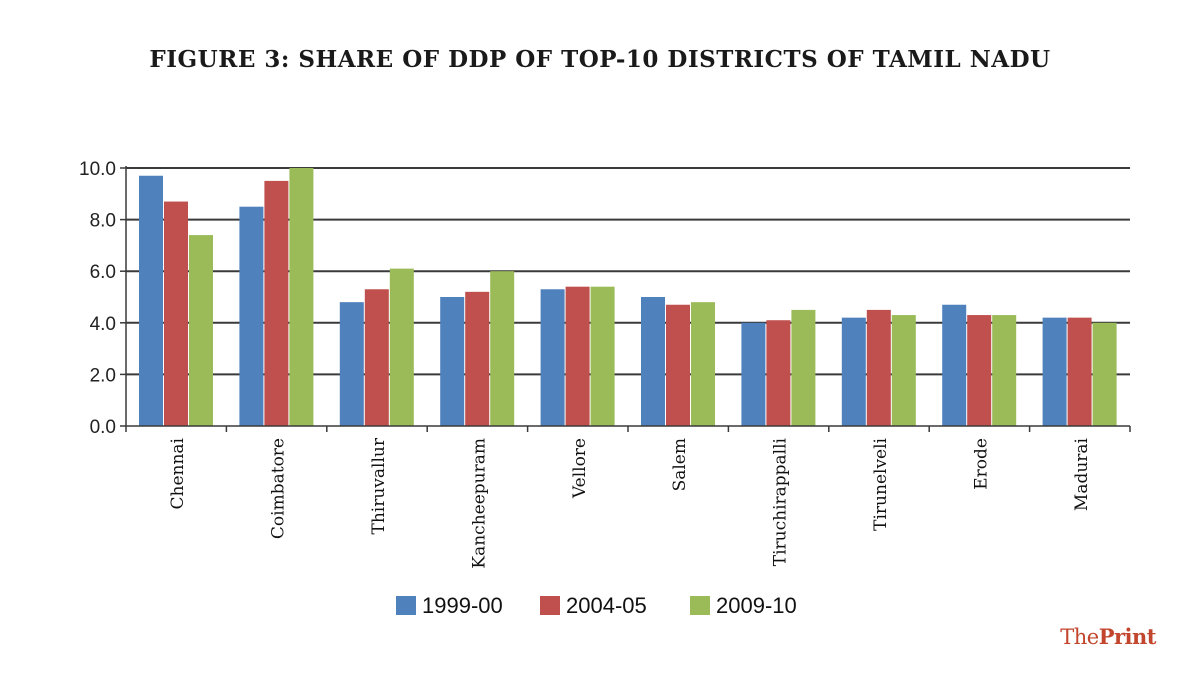 The width and height of the screenshot is (1200, 675). I want to click on y-tick-label: 10.0, so click(97, 169).